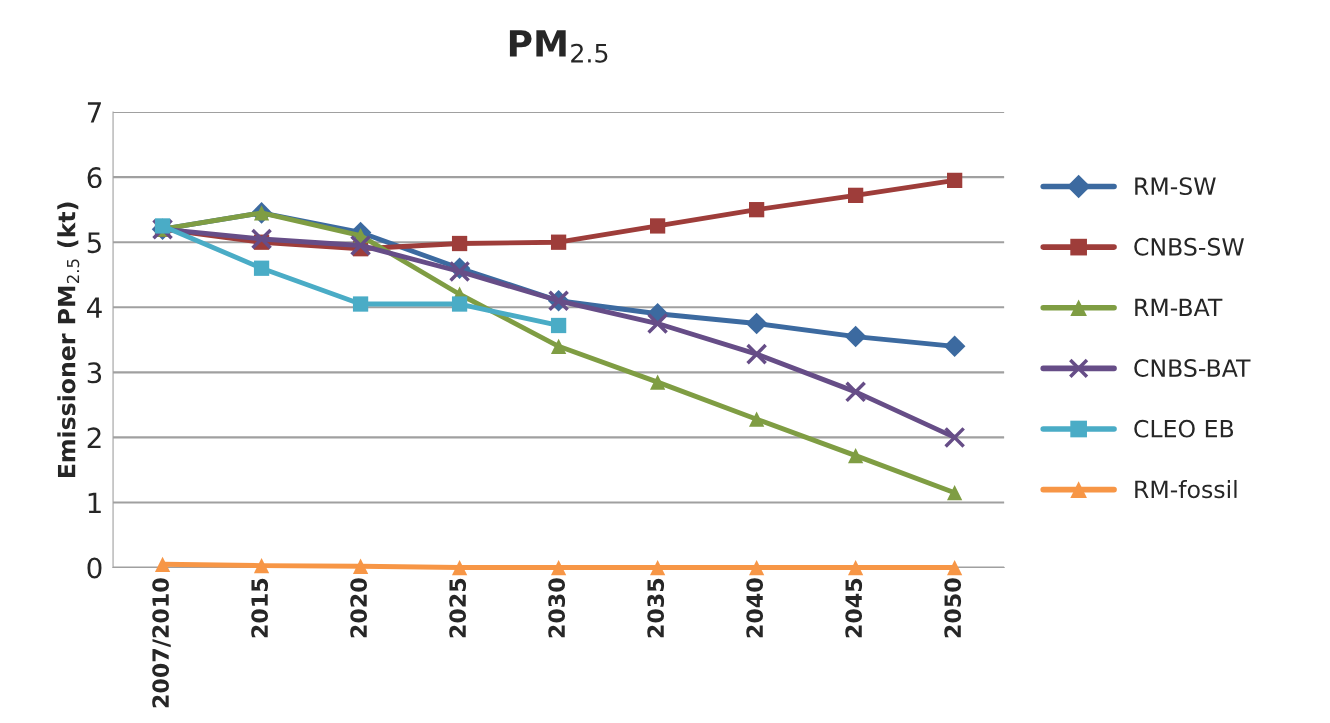 The height and width of the screenshot is (723, 1330). What do you see at coordinates (656, 608) in the screenshot?
I see `x-tick-label: 2035` at bounding box center [656, 608].